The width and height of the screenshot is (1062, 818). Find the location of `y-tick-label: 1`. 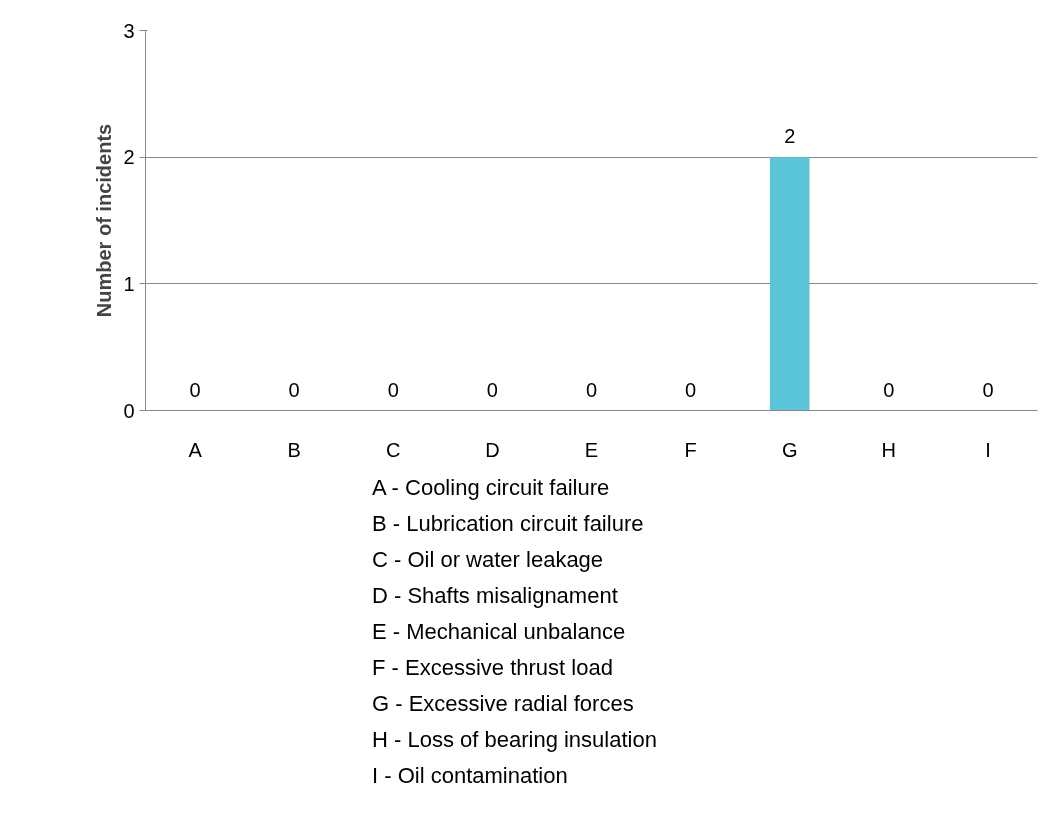

y-tick-label: 1 is located at coordinates (129, 283).